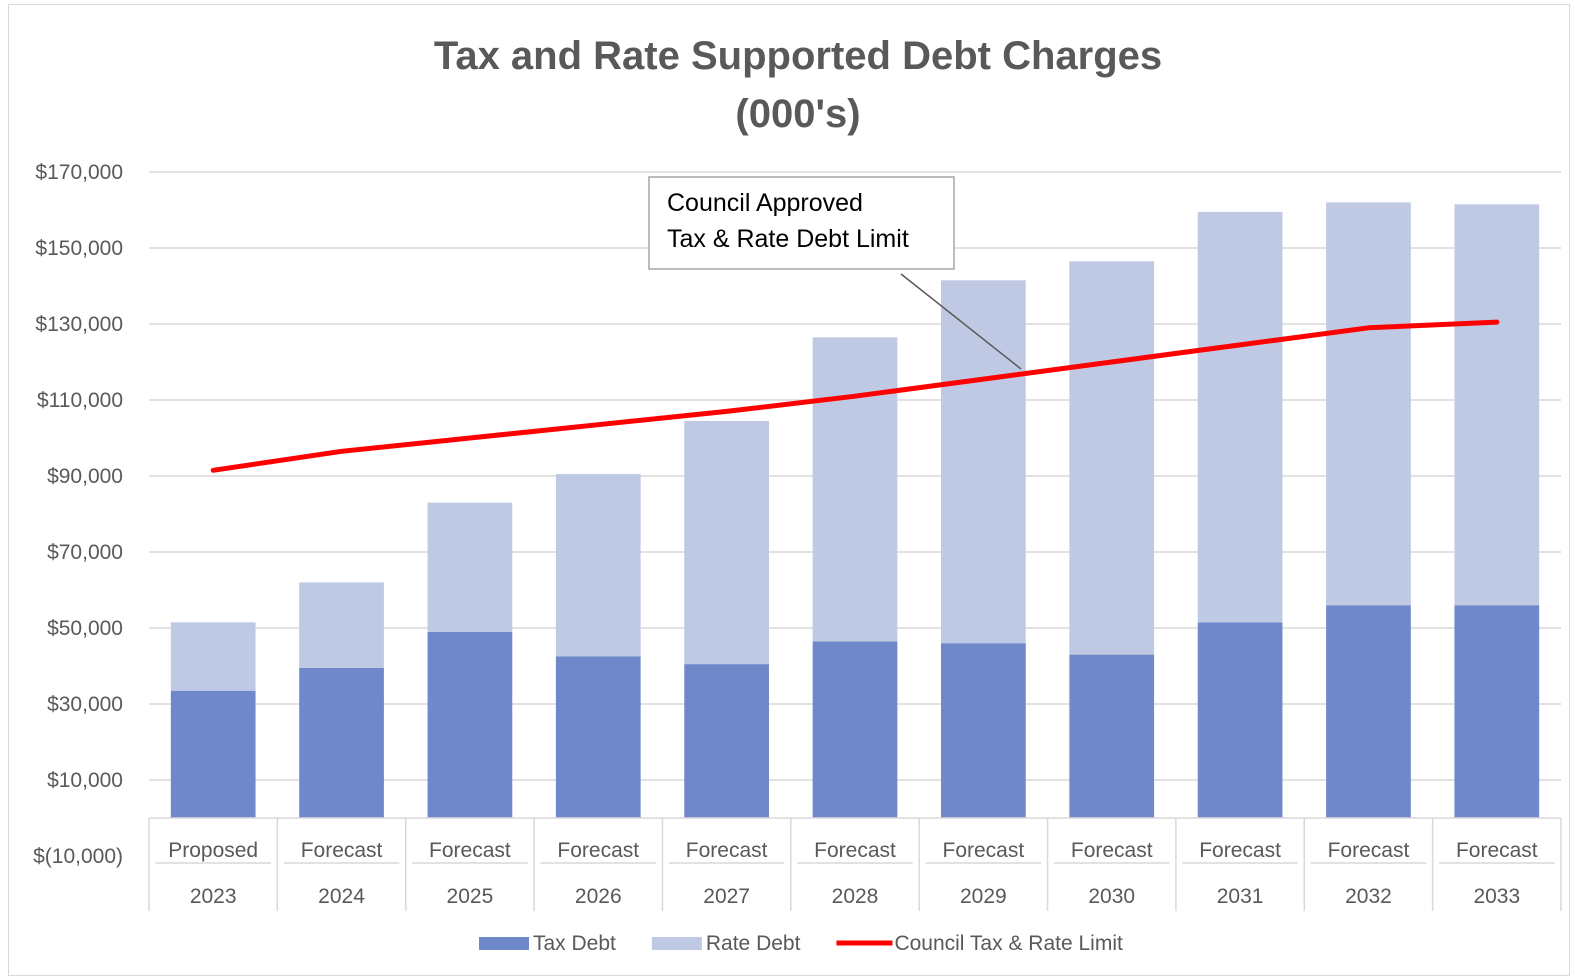 This screenshot has width=1575, height=980. Describe the element at coordinates (85, 704) in the screenshot. I see `y-tick-label: $30,000` at that location.